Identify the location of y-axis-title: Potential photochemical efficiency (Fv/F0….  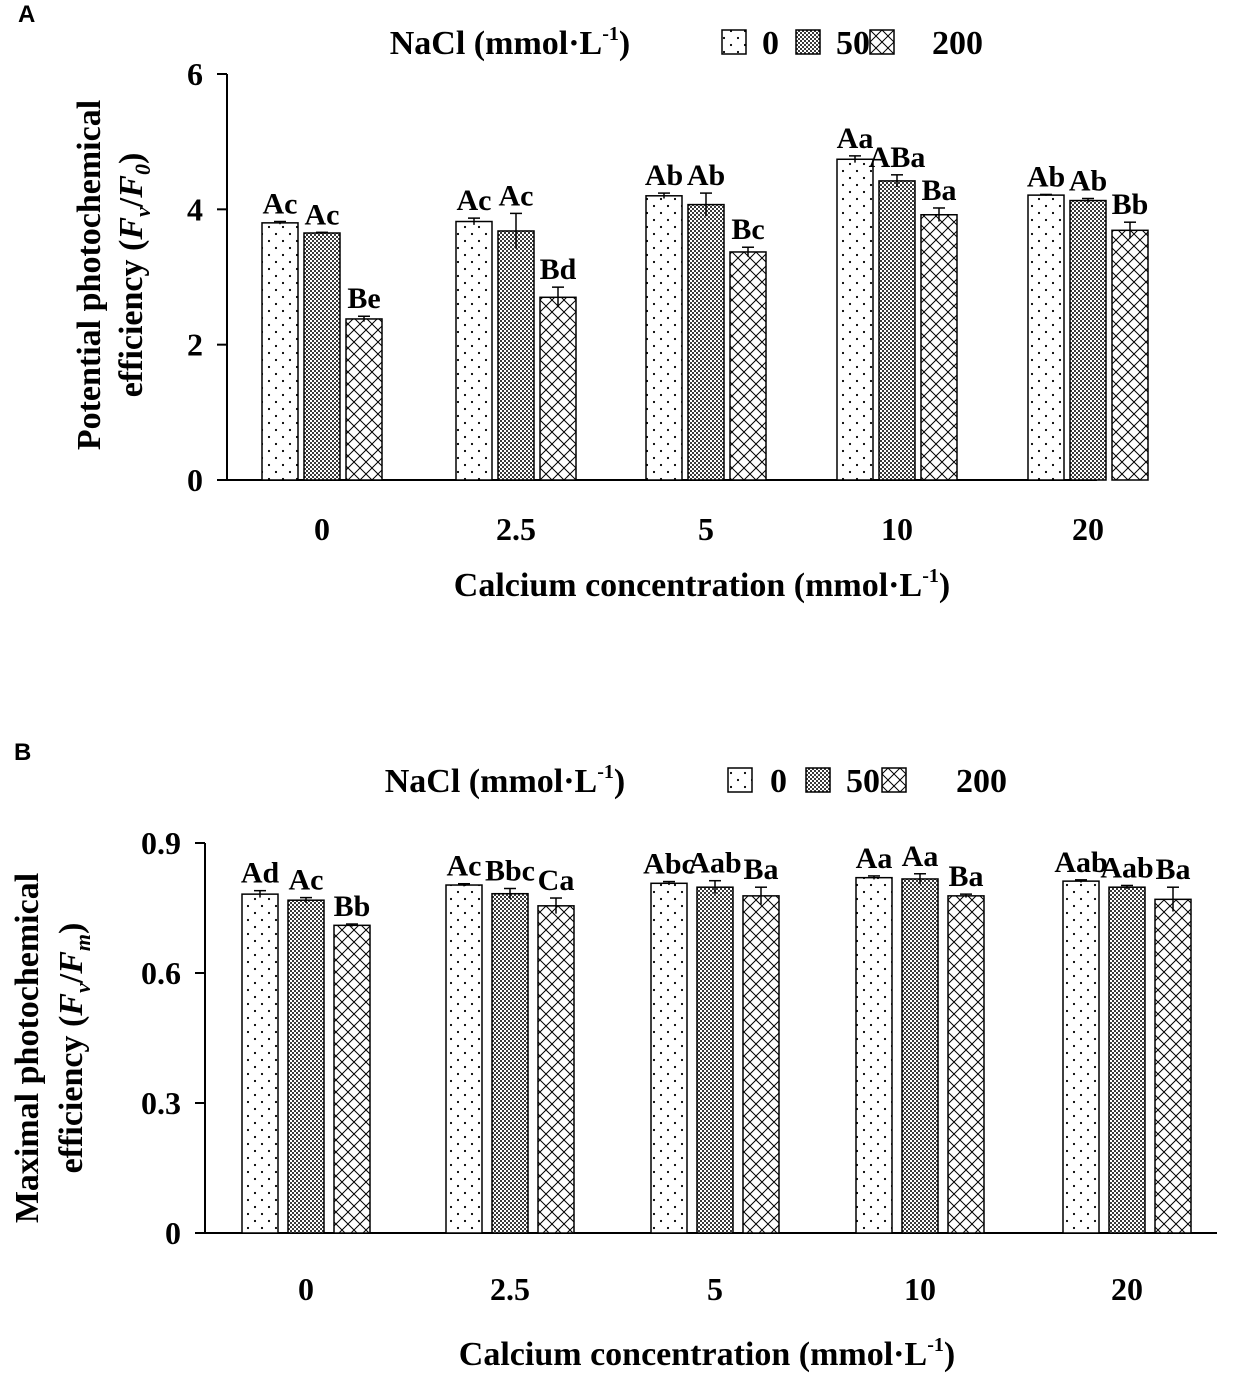
(113, 275).